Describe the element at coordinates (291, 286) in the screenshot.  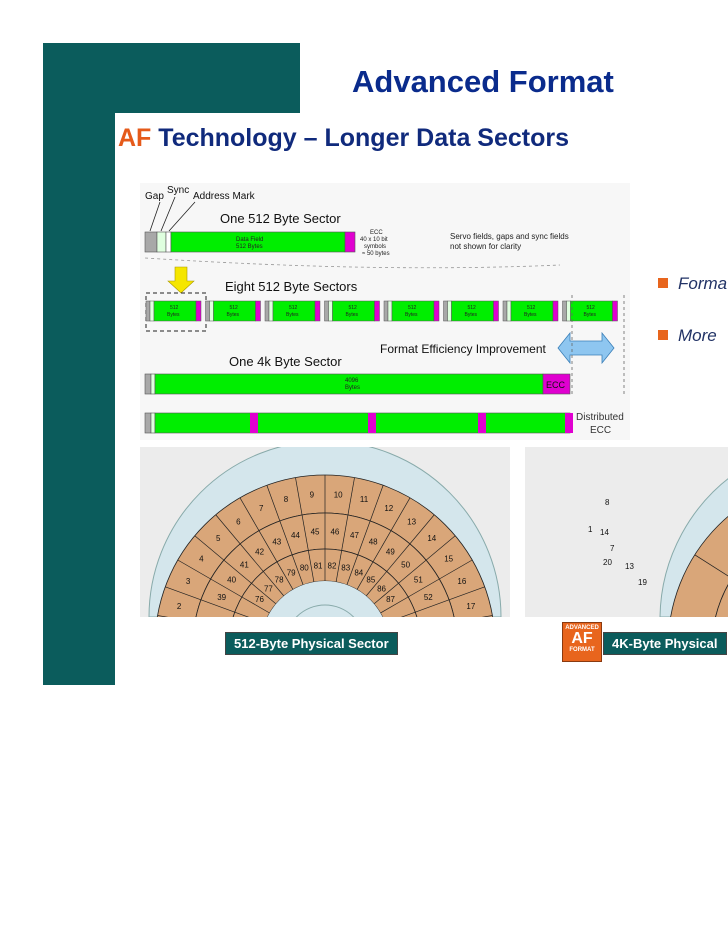
I see `eight-512-sectors-label: Eight 512 Byte Sectors` at that location.